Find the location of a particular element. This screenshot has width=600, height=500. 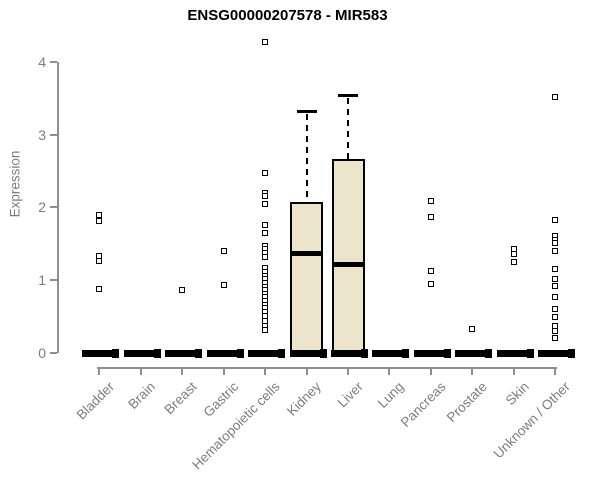

x-category-label: Pancreas is located at coordinates (423, 404).